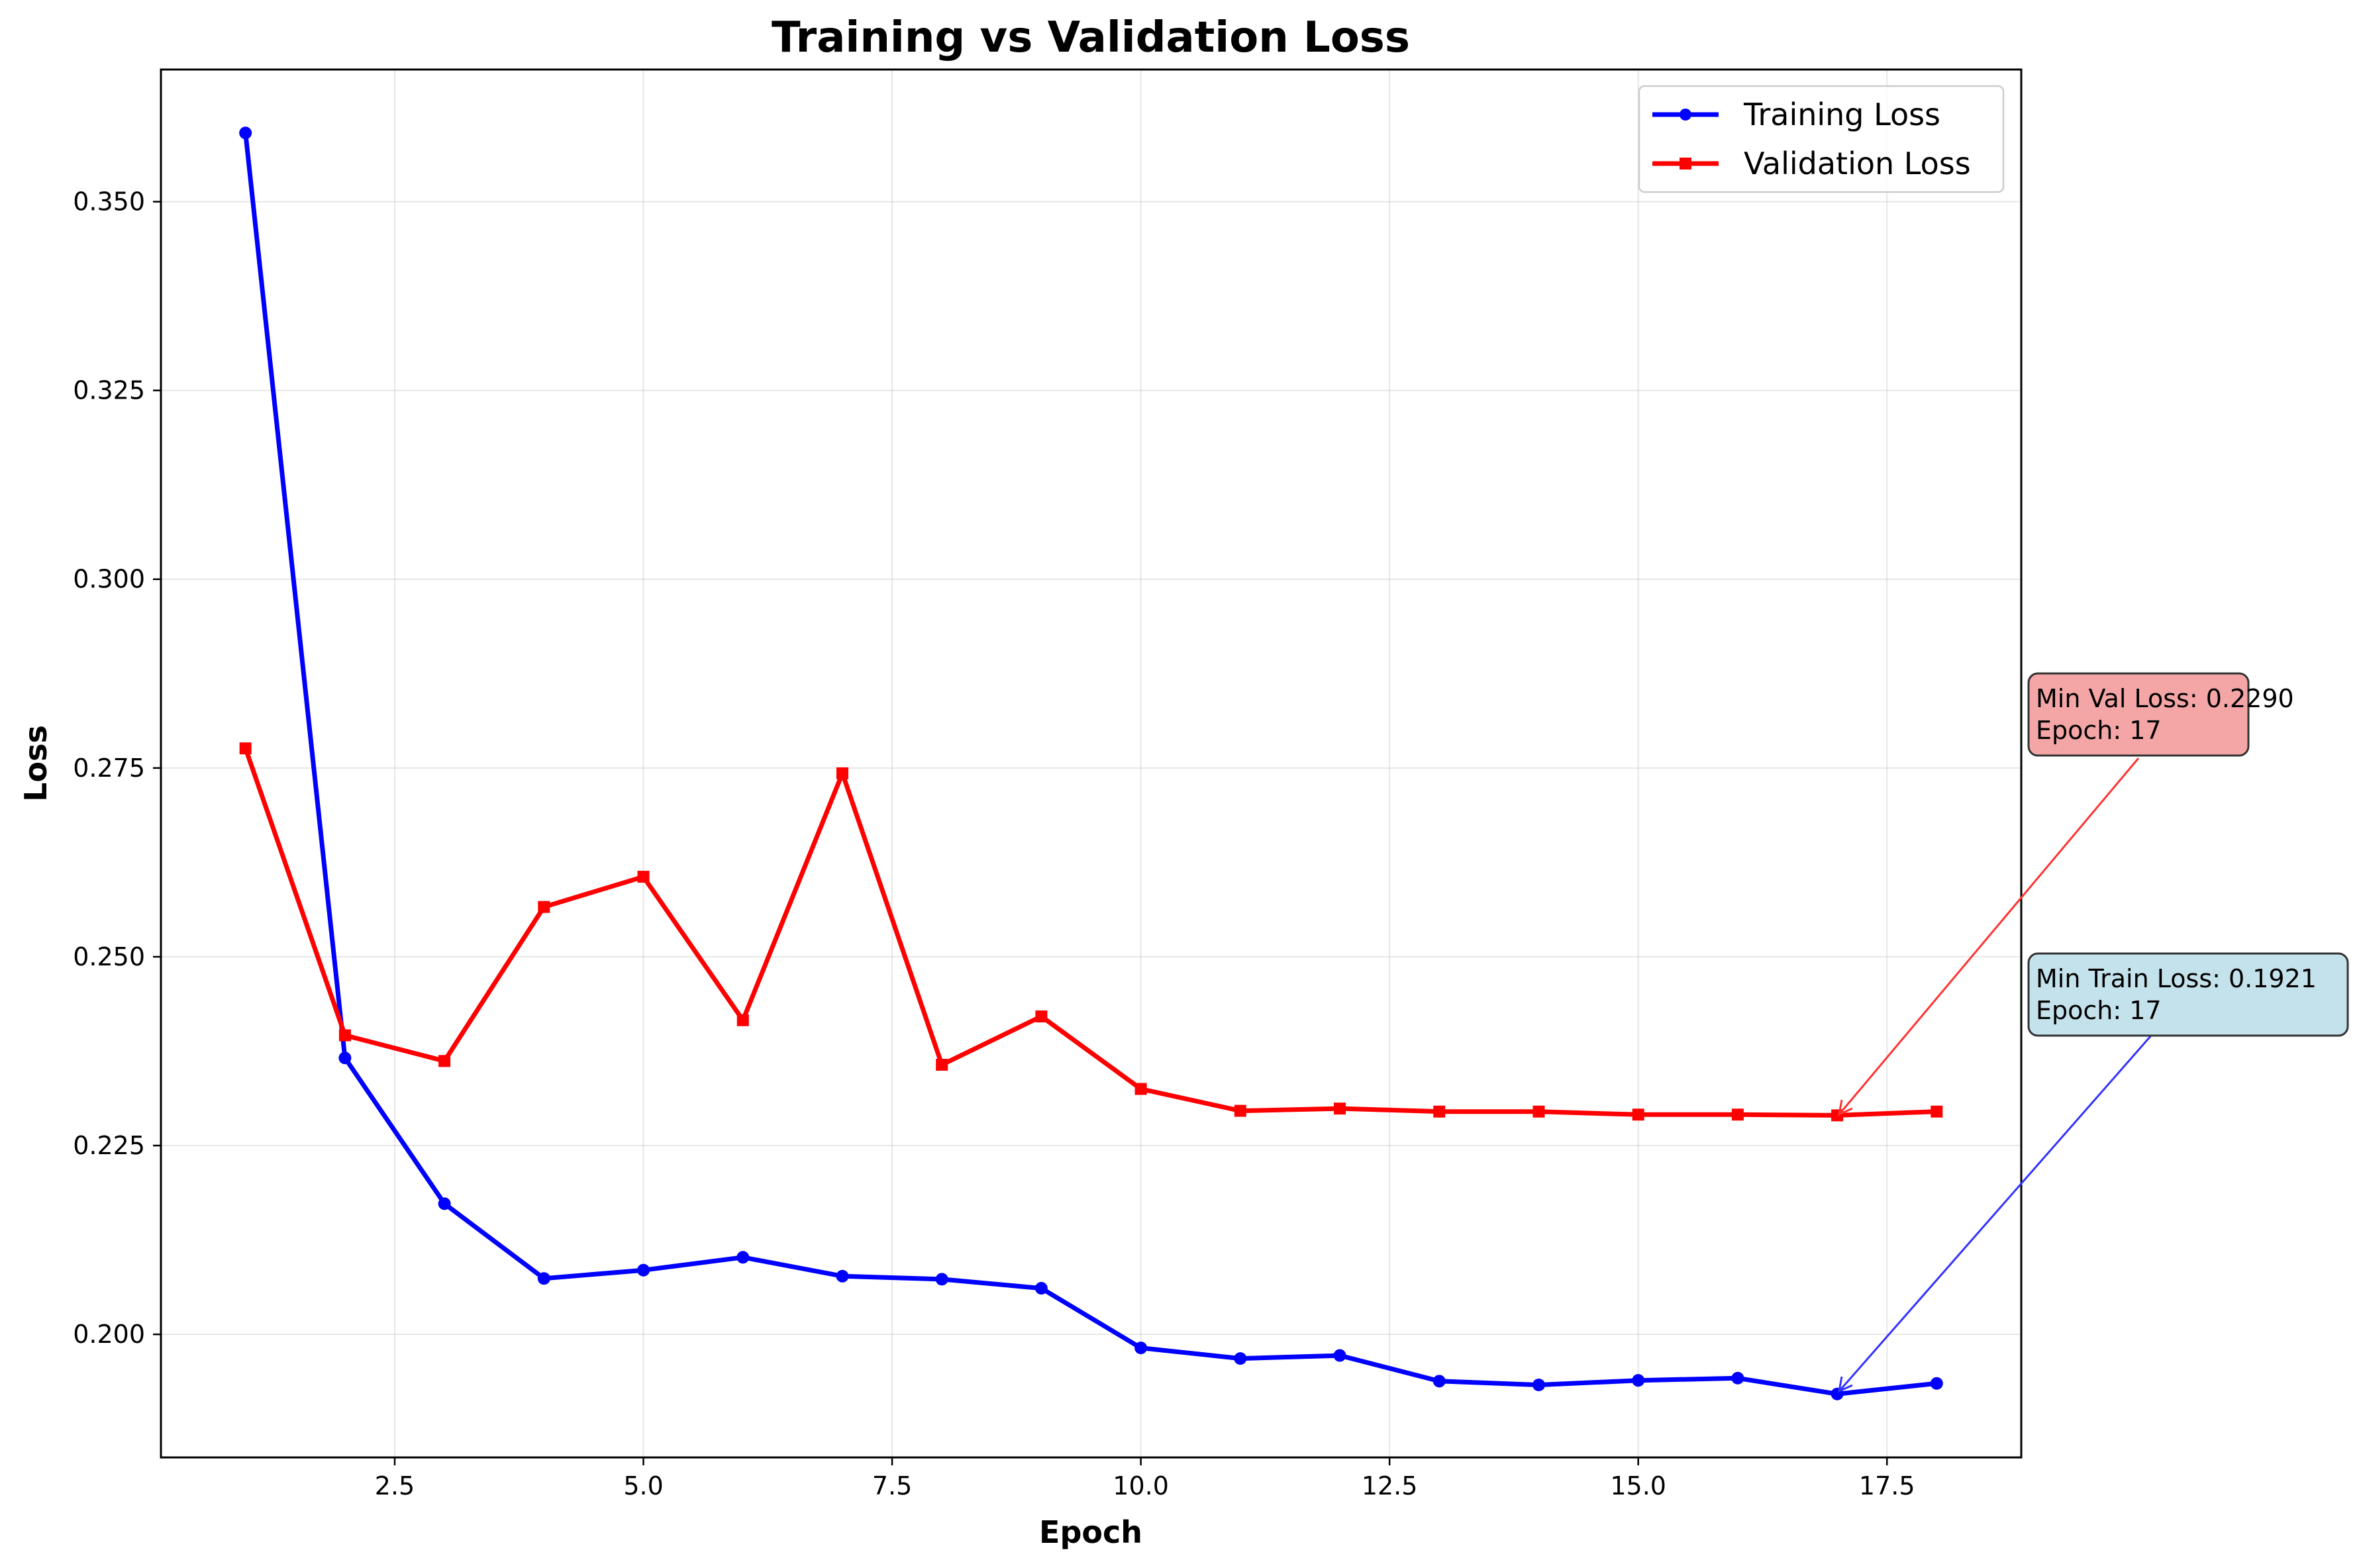 Image resolution: width=2361 pixels, height=1568 pixels. What do you see at coordinates (1845, 1384) in the screenshot?
I see `annotation-arrowhead-min-train` at bounding box center [1845, 1384].